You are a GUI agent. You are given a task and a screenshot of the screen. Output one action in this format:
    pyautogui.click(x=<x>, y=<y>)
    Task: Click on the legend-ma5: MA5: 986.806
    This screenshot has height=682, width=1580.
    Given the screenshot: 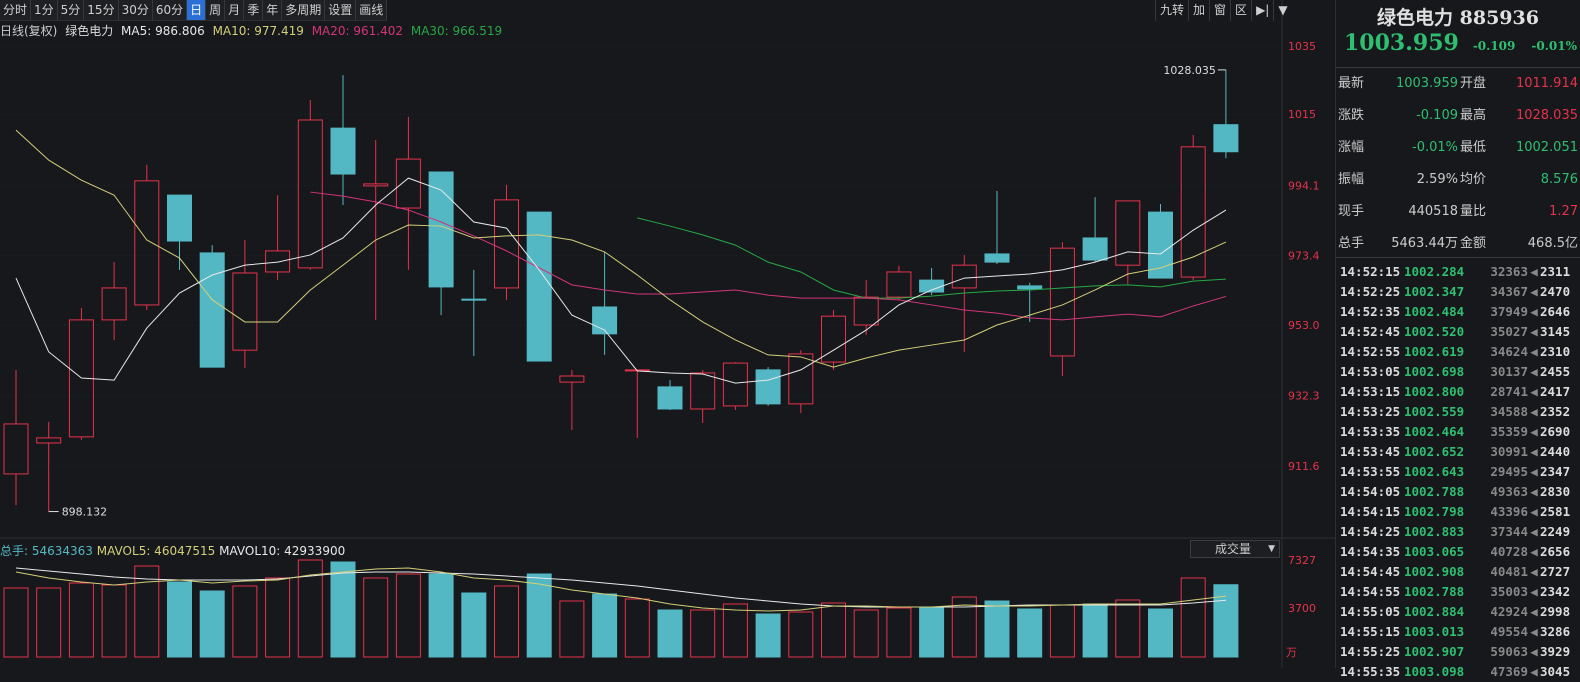 What is the action you would take?
    pyautogui.click(x=163, y=31)
    